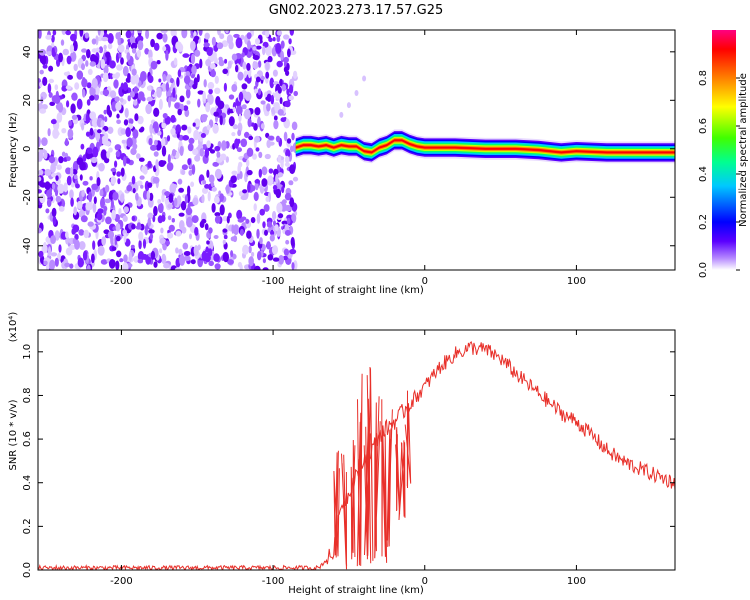 The image size is (750, 600). What do you see at coordinates (121, 281) in the screenshot?
I see `spectrogram-x-tick-label: -200` at bounding box center [121, 281].